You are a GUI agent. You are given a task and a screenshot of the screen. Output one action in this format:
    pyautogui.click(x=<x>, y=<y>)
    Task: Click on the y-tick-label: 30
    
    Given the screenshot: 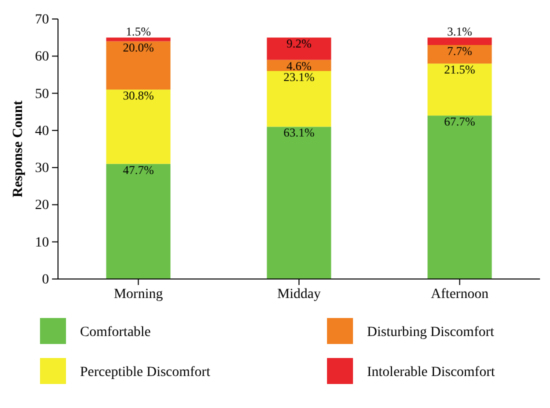 What is the action you would take?
    pyautogui.click(x=42, y=168)
    